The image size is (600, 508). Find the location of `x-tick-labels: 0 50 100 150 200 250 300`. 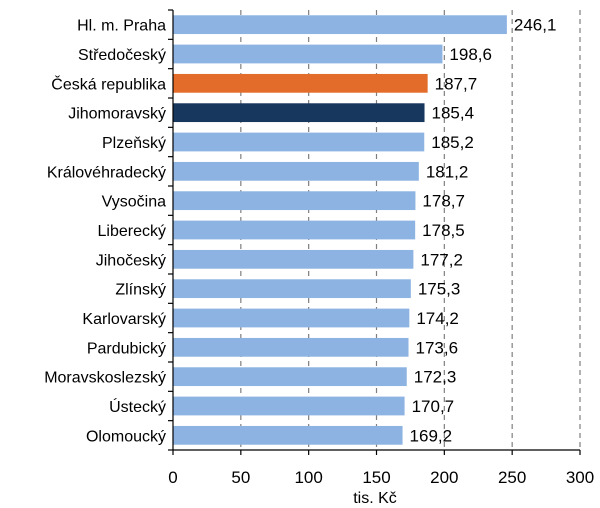

x-tick-labels: 0 50 100 150 200 250 300 is located at coordinates (381, 477).